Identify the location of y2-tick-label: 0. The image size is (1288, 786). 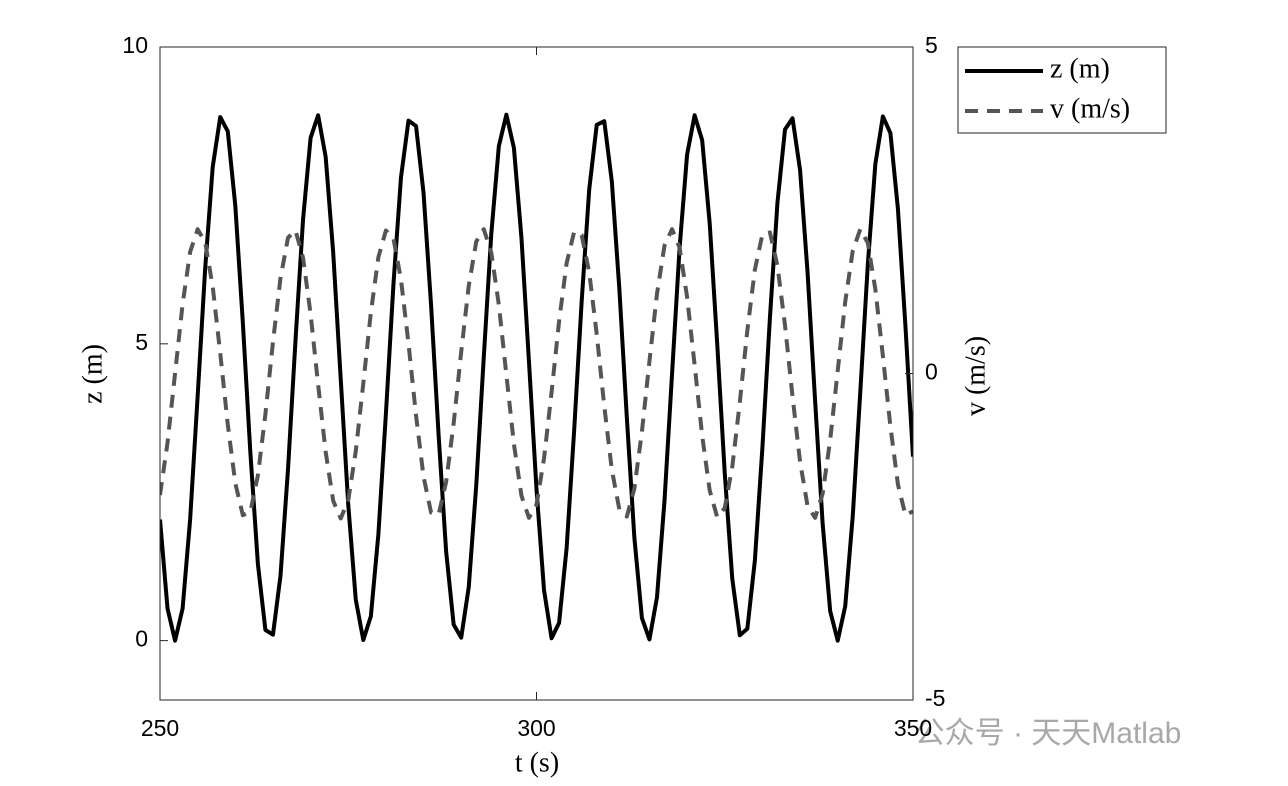
(931, 372).